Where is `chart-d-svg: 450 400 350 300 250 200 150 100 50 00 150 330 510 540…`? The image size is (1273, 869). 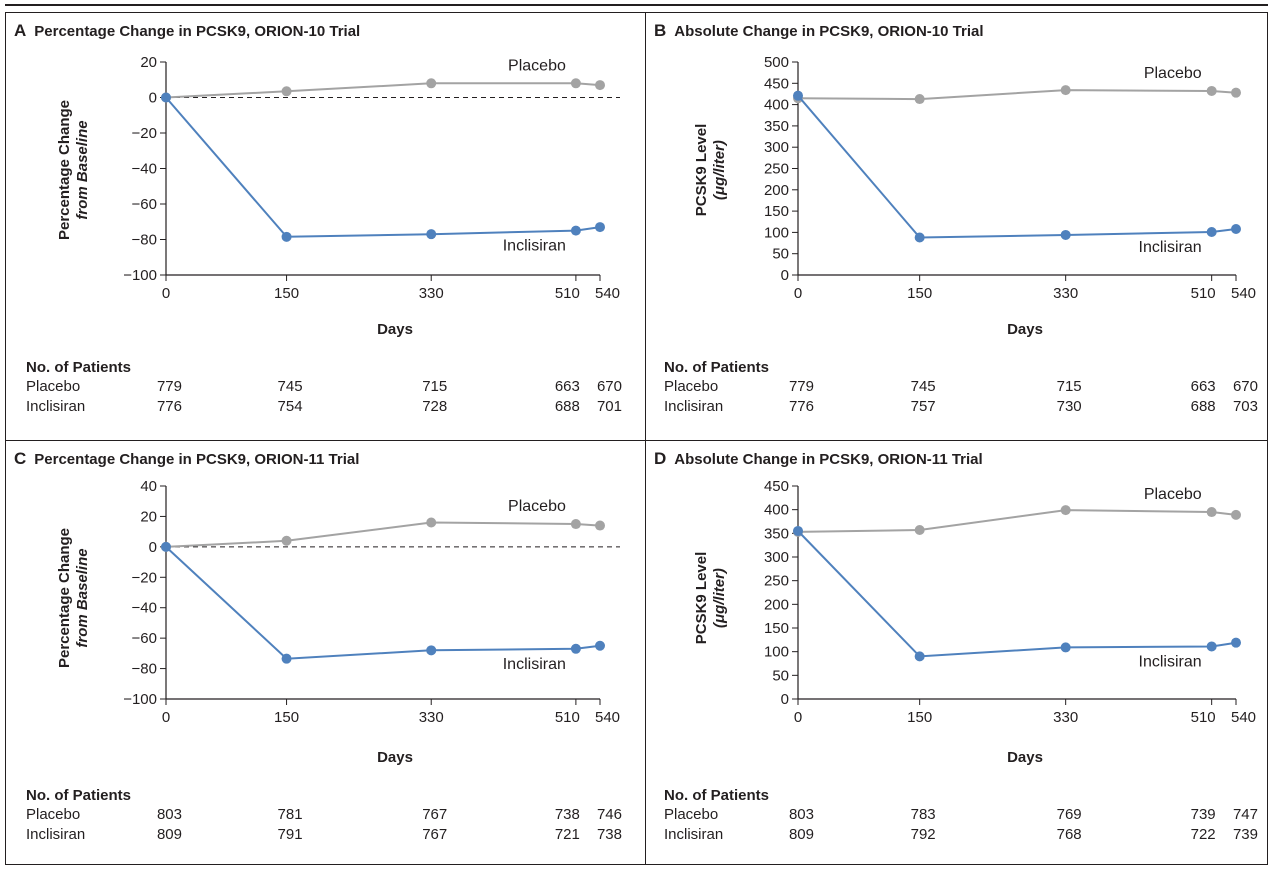
chart-d-svg: 450 400 350 300 250 200 150 100 50 00 150 330 510 540… is located at coordinates (1010, 602).